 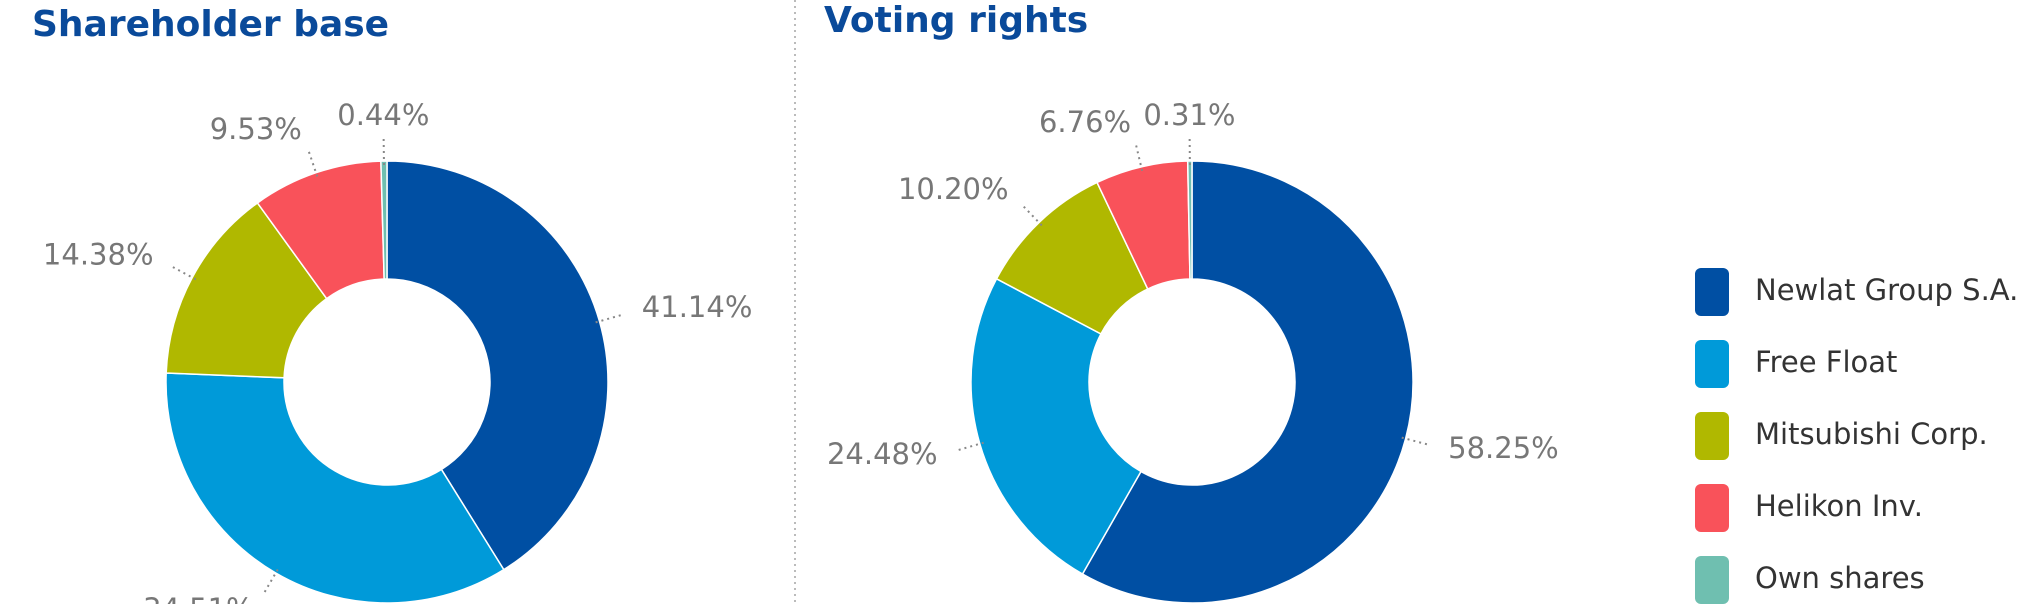 What do you see at coordinates (1871, 434) in the screenshot?
I see `legend-label: Mitsubishi Corp.` at bounding box center [1871, 434].